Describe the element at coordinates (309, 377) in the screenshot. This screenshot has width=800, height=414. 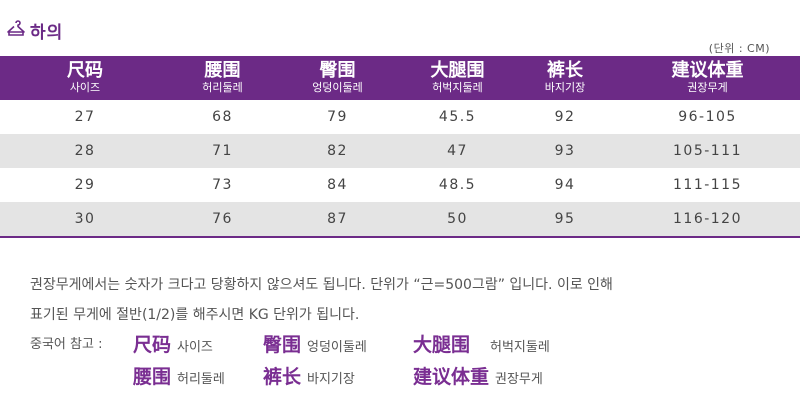
I see `reference-item: 裤长 바지기장` at that location.